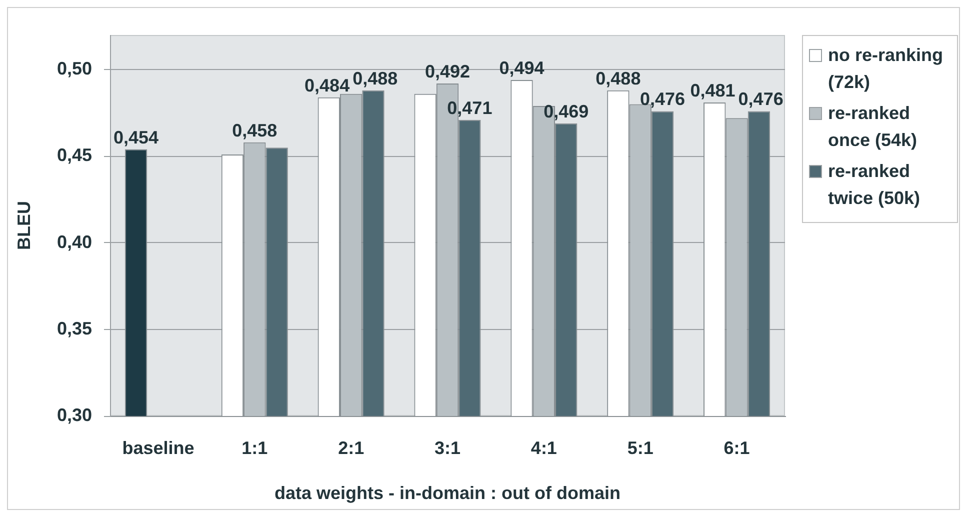 Image resolution: width=967 pixels, height=517 pixels. What do you see at coordinates (875, 185) in the screenshot?
I see `legend-label: re-ranked twice (50k)` at bounding box center [875, 185].